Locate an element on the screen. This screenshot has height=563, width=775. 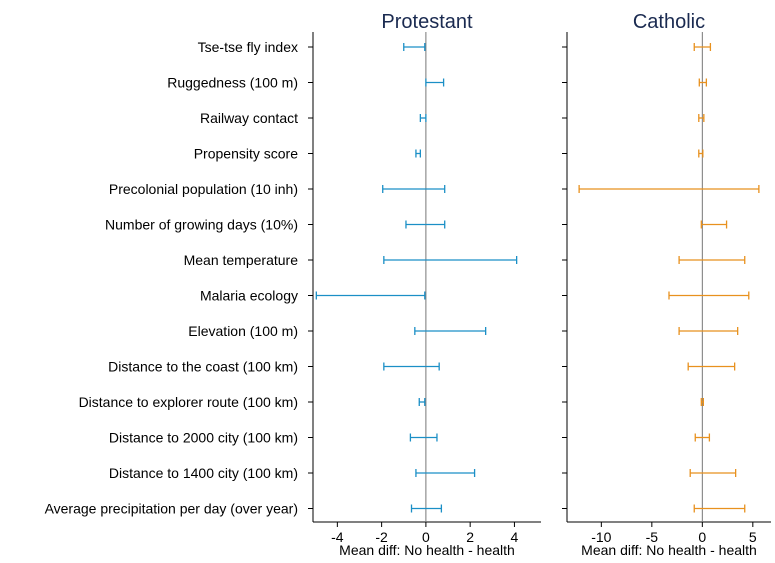
x-tick-label: -4 is located at coordinates (337, 537).